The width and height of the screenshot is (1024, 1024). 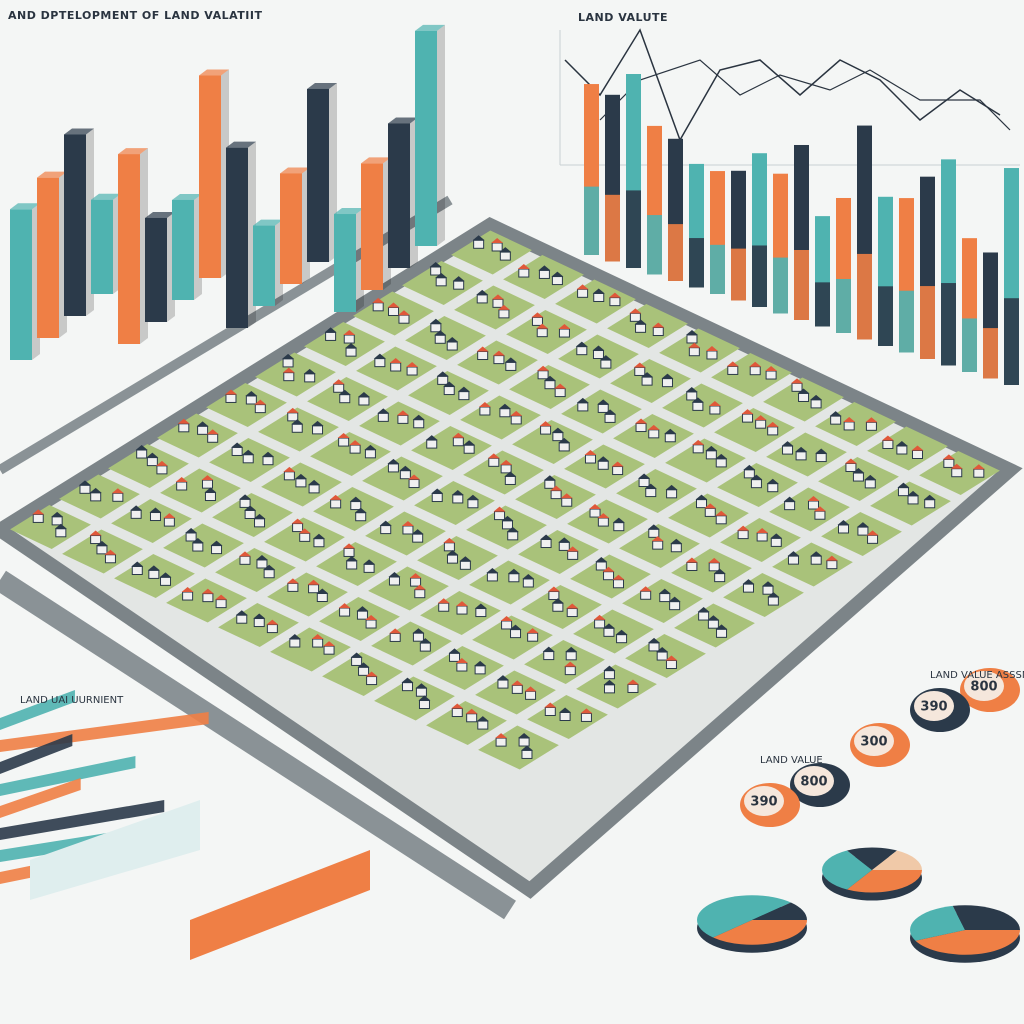 What do you see at coordinates (813, 782) in the screenshot?
I see `badge-label: 800` at bounding box center [813, 782].